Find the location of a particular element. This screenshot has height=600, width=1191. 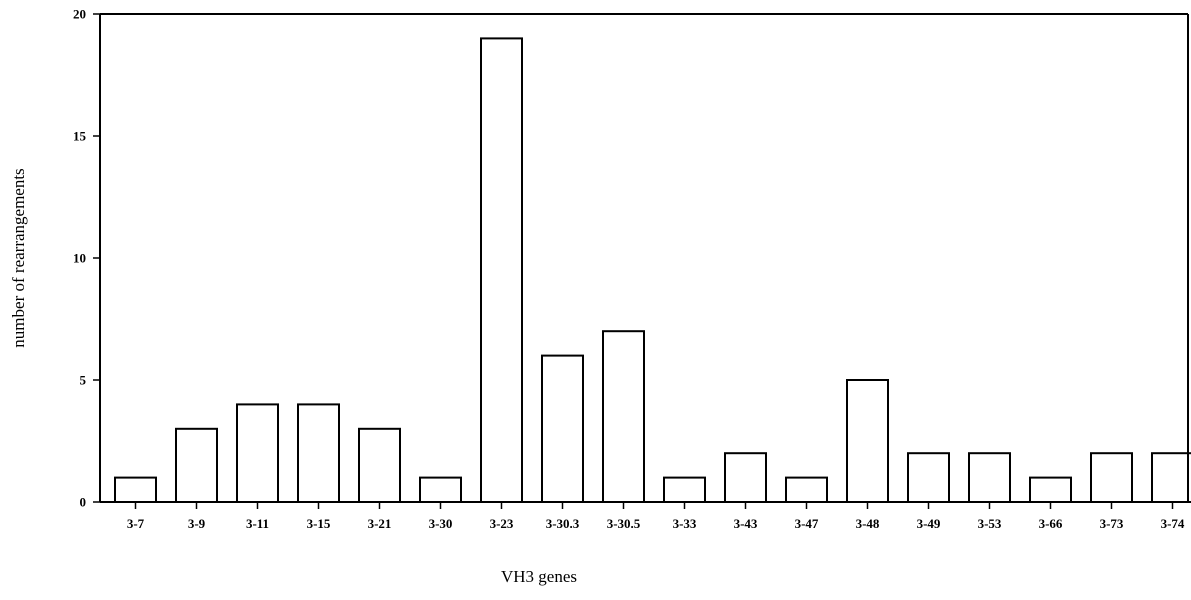

y-ticks-layer: 0 5 10 15 20 is located at coordinates (86, 258).